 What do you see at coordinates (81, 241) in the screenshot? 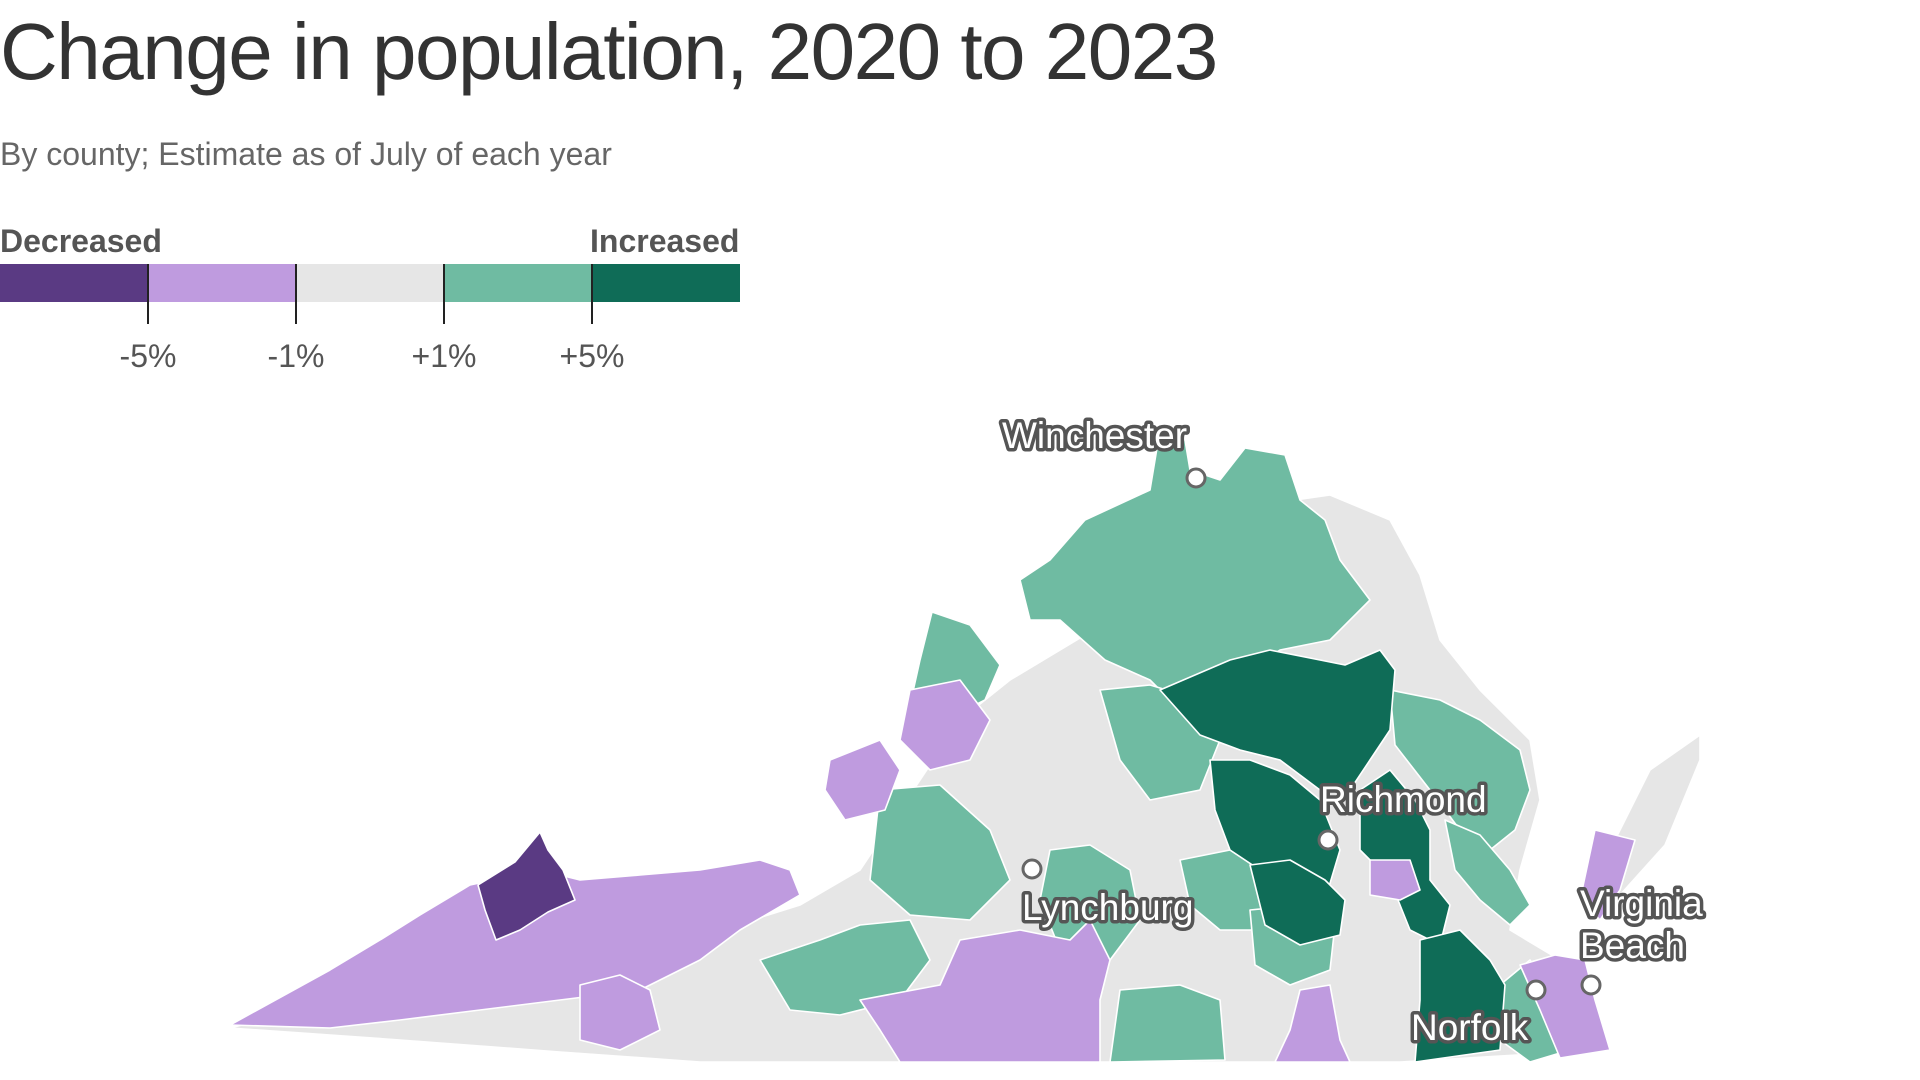
I see `legend-decreased-label: Decreased` at bounding box center [81, 241].